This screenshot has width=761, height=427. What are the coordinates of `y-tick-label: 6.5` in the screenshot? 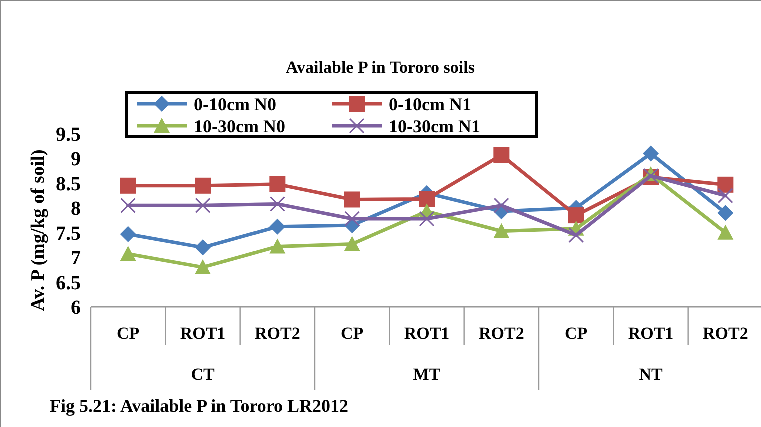 It's located at (68, 283).